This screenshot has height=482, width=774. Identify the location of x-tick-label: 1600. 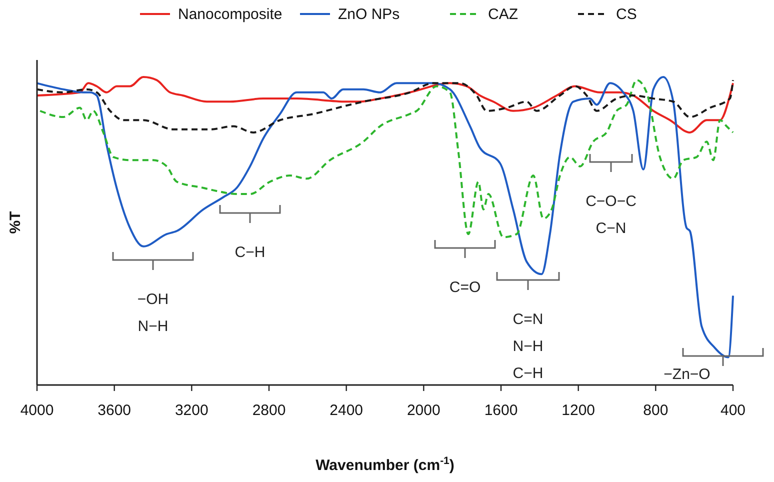
(501, 410).